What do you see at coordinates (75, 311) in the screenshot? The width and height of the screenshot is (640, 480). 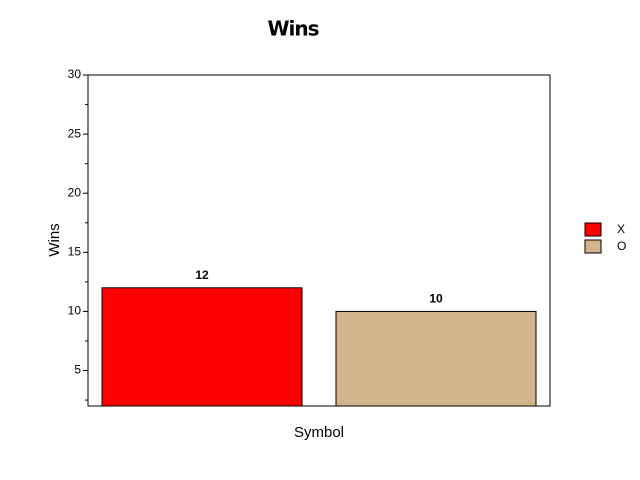 I see `y-tick-label: 10` at bounding box center [75, 311].